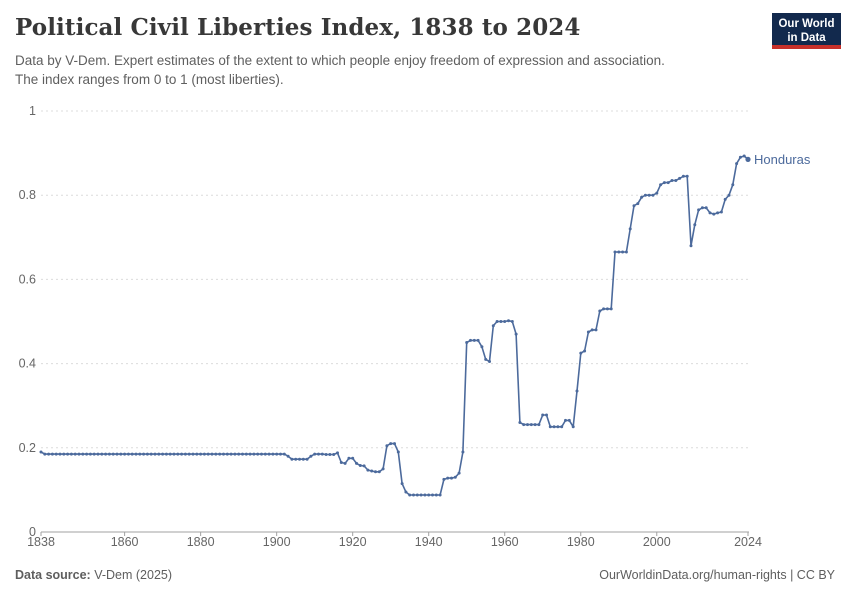  Describe the element at coordinates (717, 575) in the screenshot. I see `attribution-link: OurWorldinData.org/human-rights | CC BY` at that location.